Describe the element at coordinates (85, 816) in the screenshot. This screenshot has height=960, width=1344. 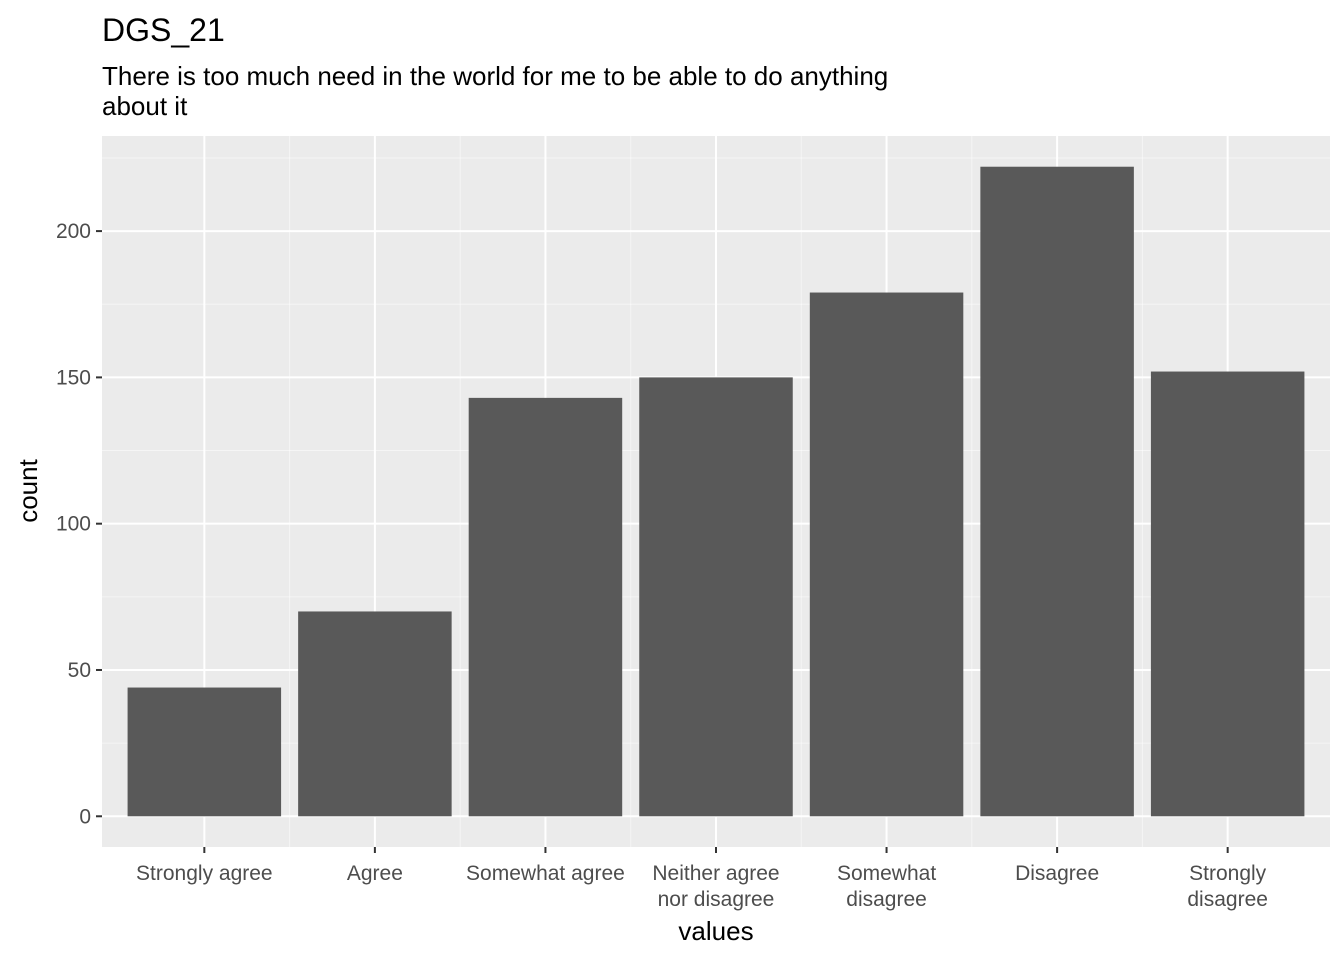
I see `y-tick-label: 0` at that location.